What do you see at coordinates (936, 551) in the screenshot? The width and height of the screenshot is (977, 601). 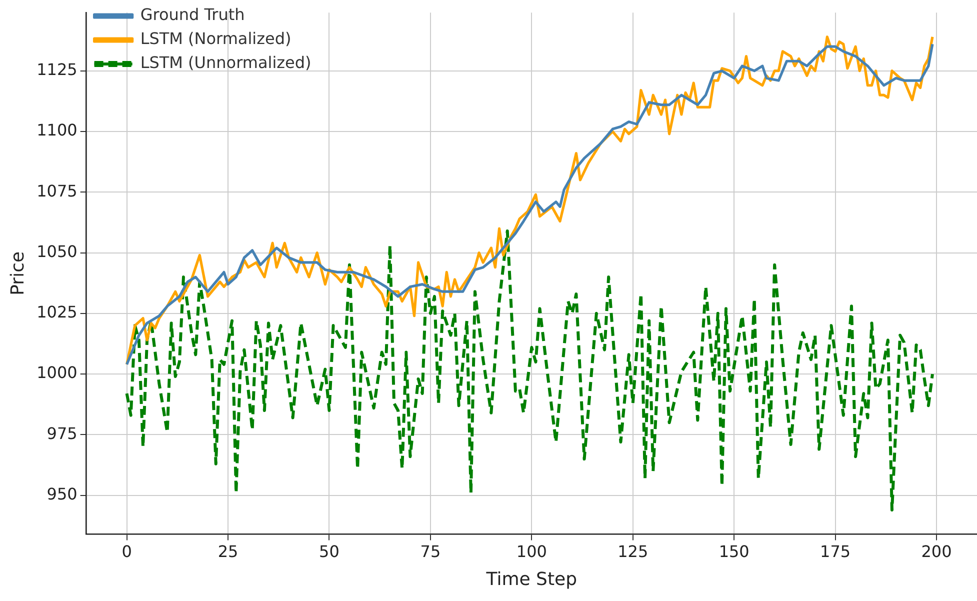 I see `x-tick-label: 200` at bounding box center [936, 551].